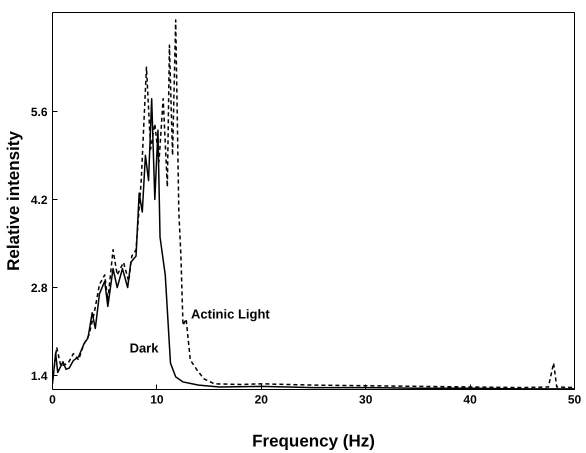 The width and height of the screenshot is (586, 453). I want to click on x-tick-label: 0, so click(52, 399).